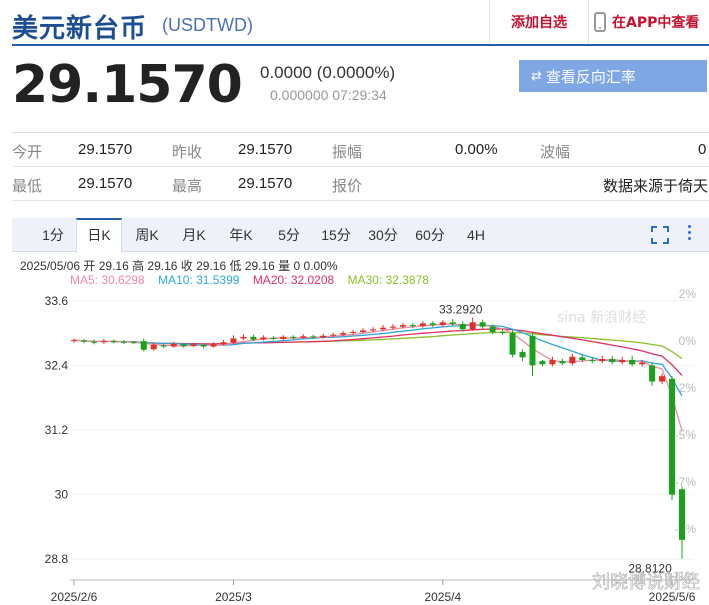 This screenshot has height=605, width=709. What do you see at coordinates (194, 235) in the screenshot?
I see `tab-monthly: 月K` at bounding box center [194, 235].